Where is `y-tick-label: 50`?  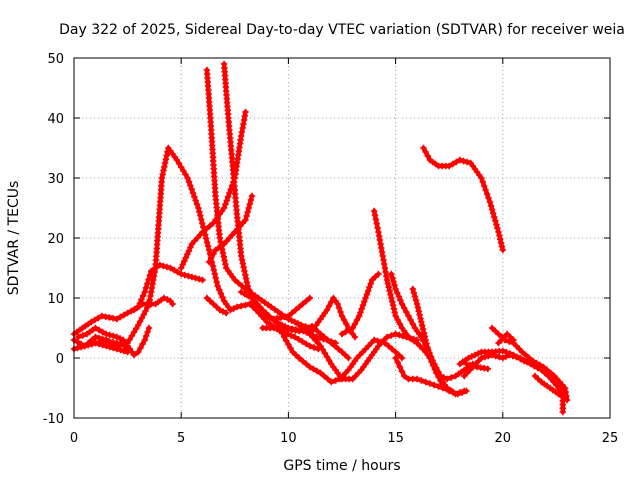 y-tick-label: 50 is located at coordinates (55, 59).